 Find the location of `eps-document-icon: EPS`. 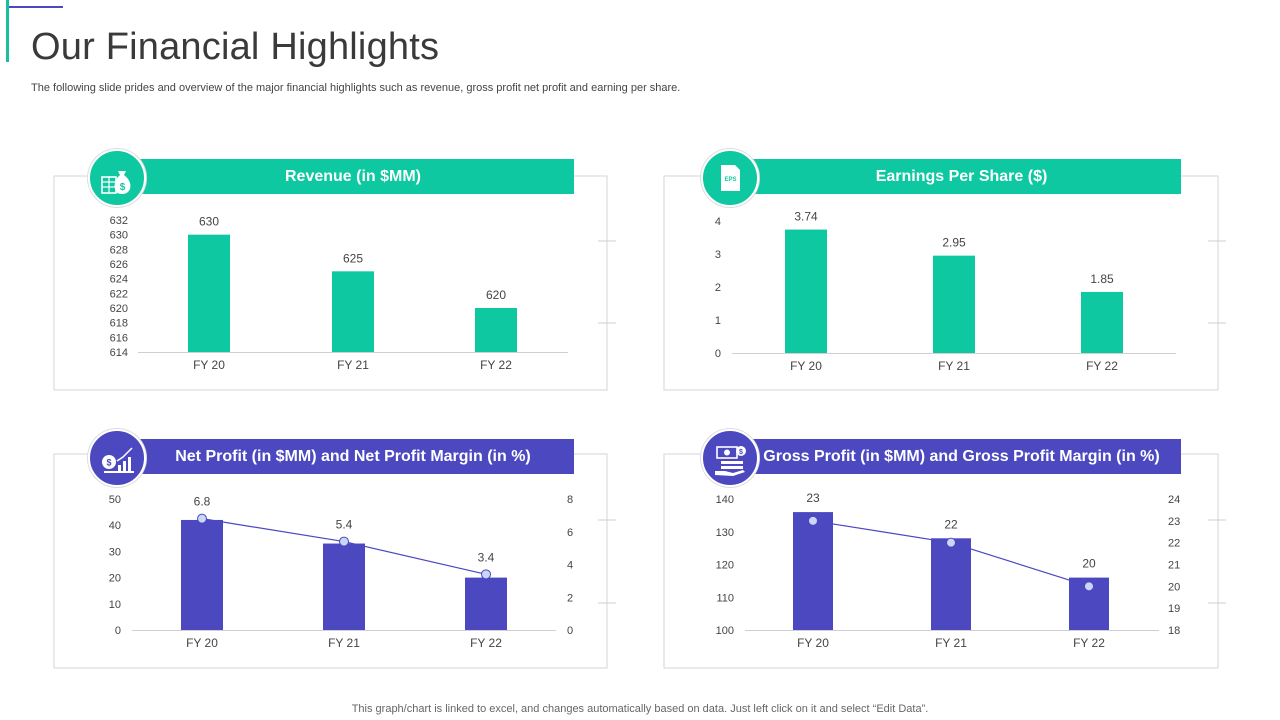

eps-document-icon: EPS is located at coordinates (730, 178).